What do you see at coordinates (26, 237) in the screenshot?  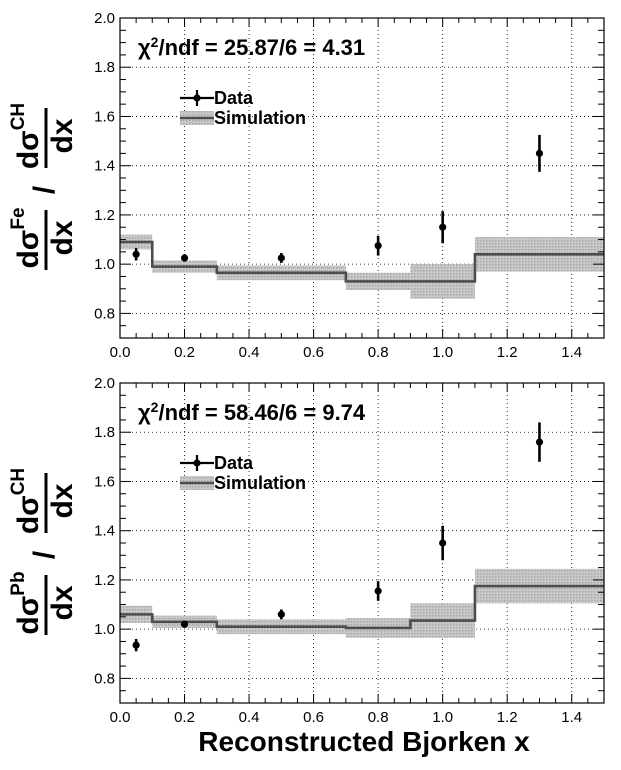 I see `y-label-target-fraction-numerator: dσFe` at bounding box center [26, 237].